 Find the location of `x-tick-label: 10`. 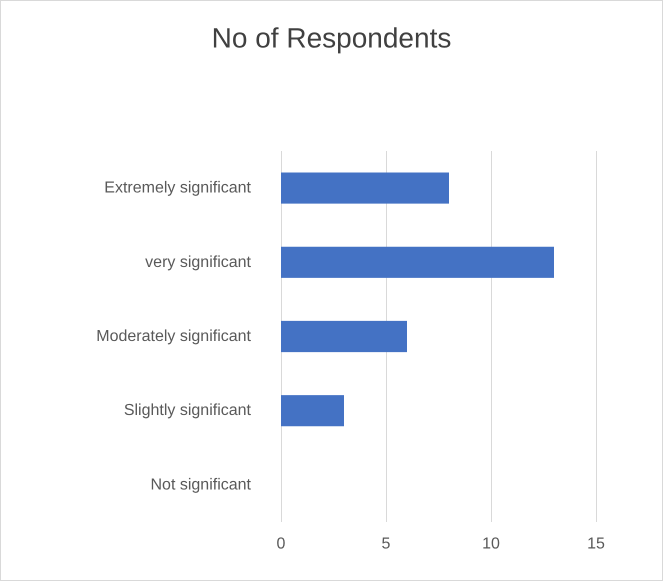

x-tick-label: 10 is located at coordinates (491, 544).